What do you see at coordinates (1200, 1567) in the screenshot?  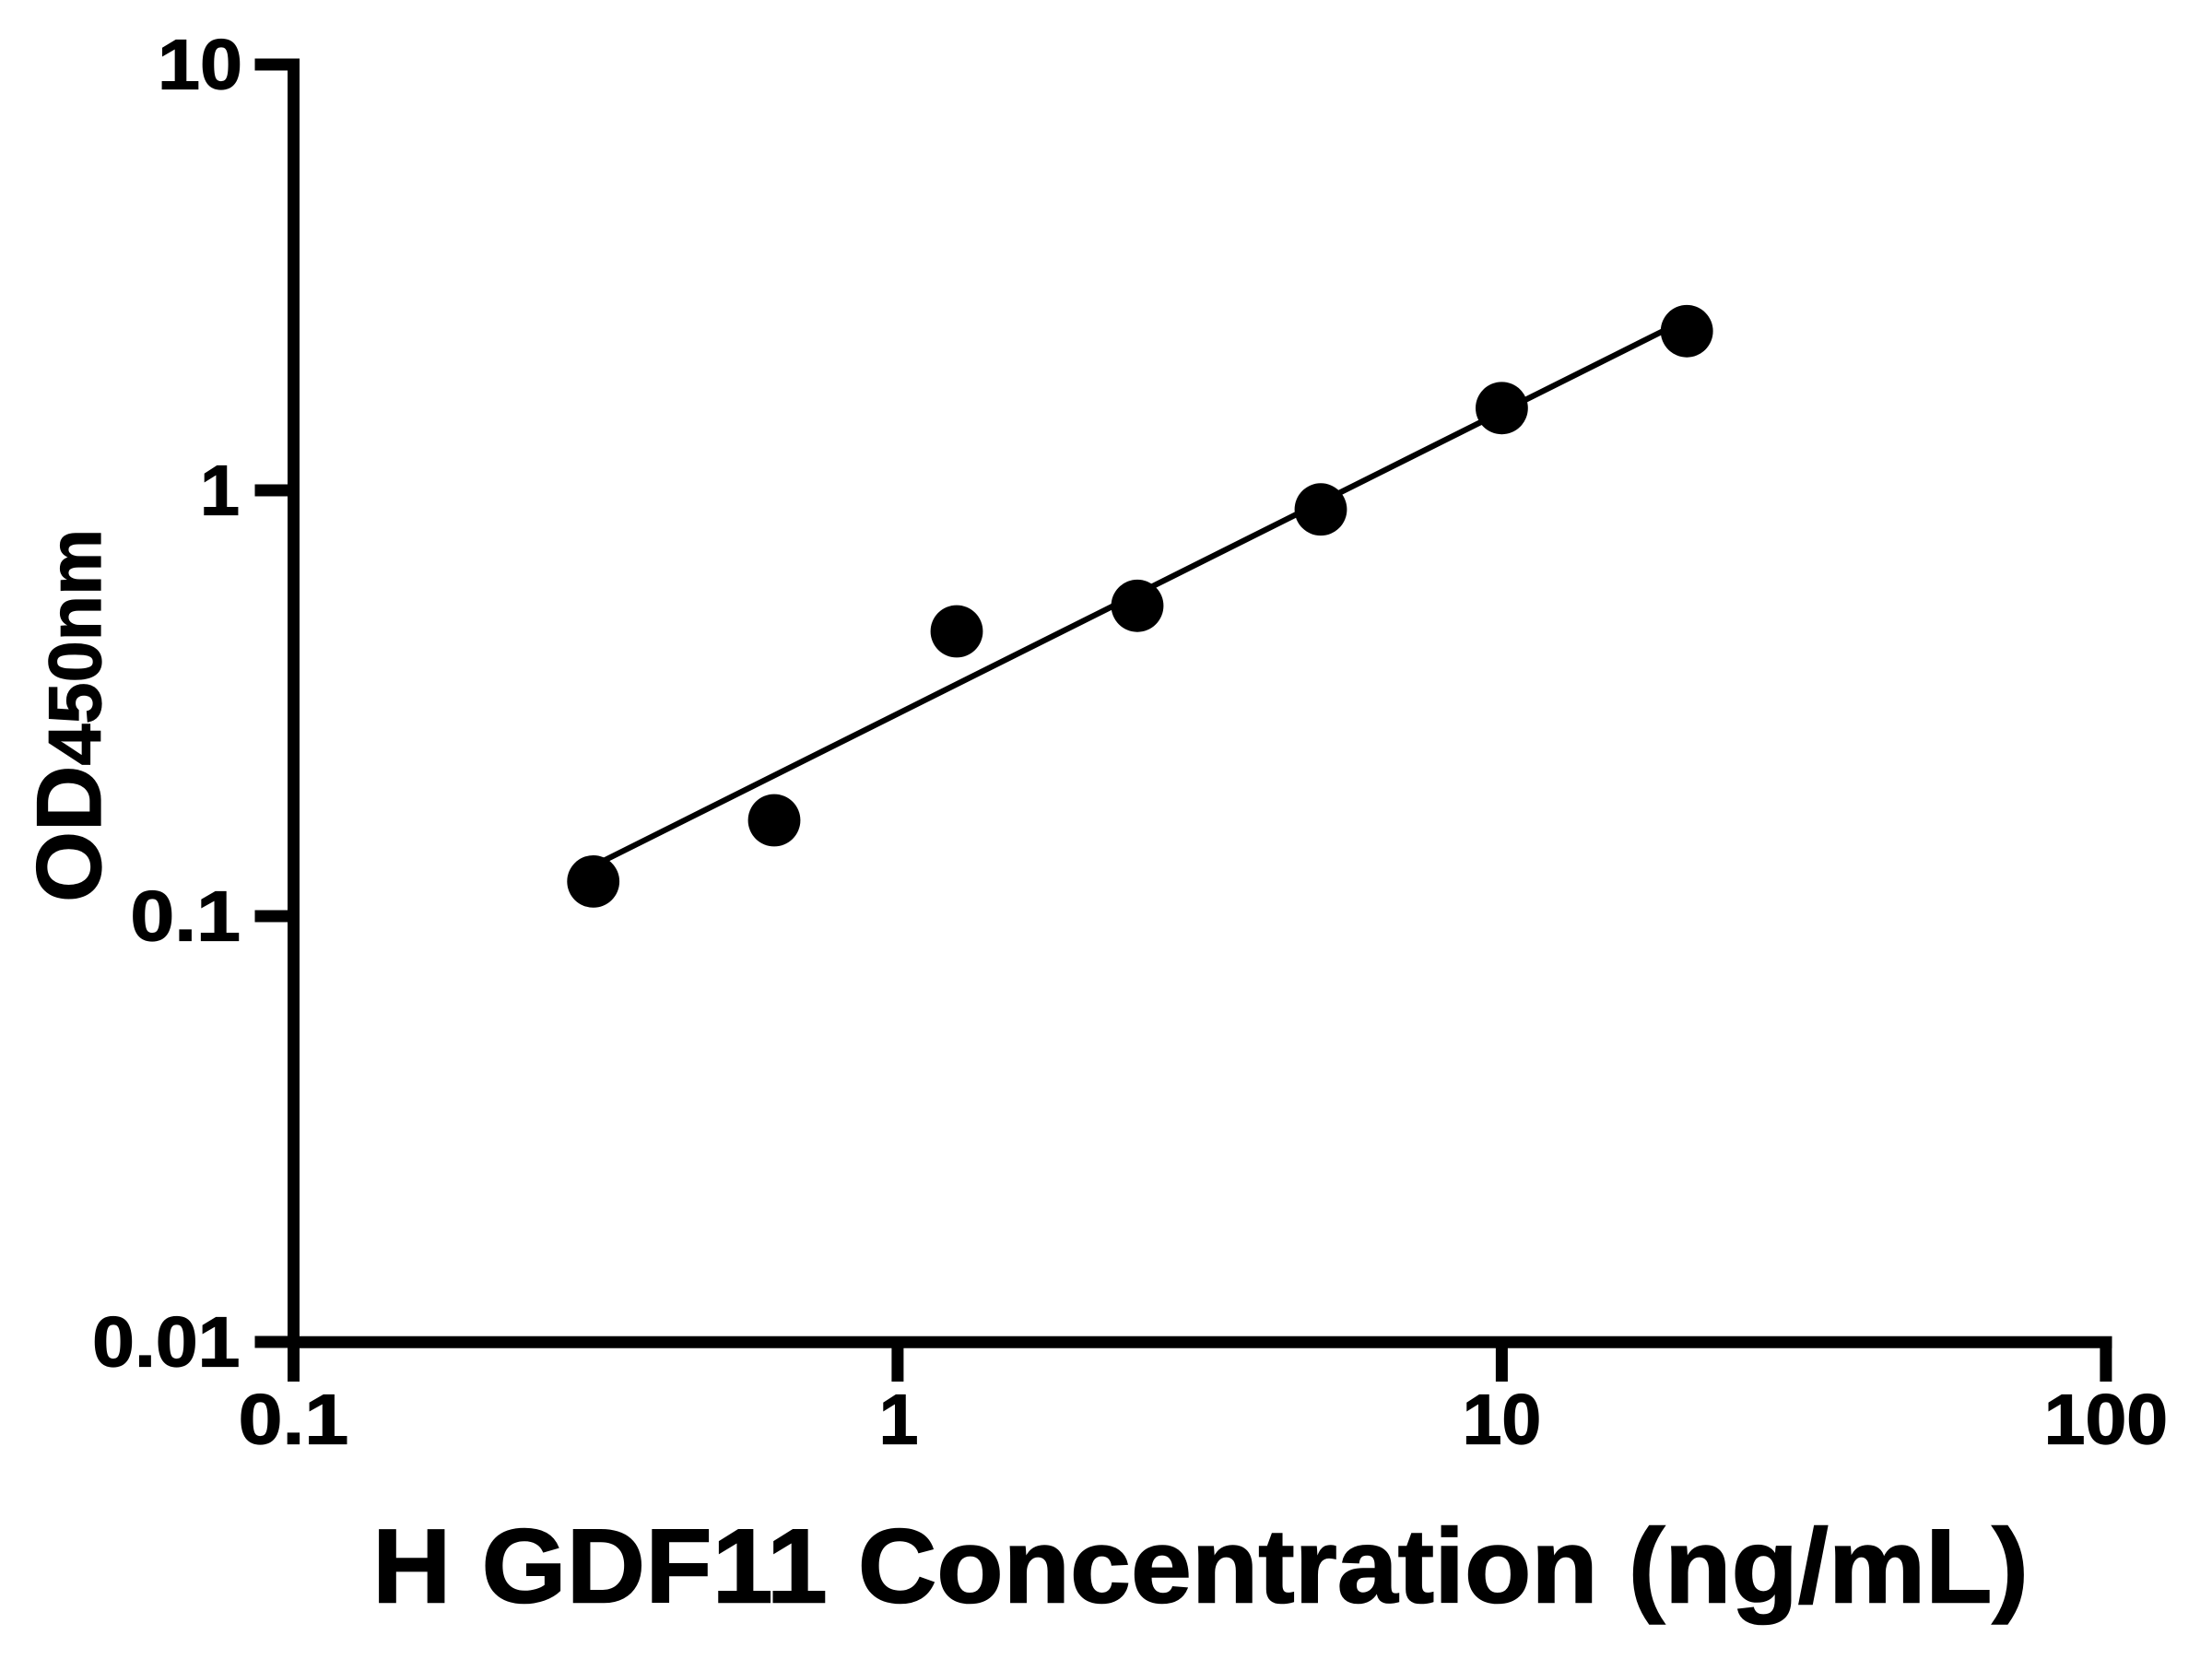 I see `svg-text: H GDF11 Concentration (ng/mL)` at bounding box center [1200, 1567].